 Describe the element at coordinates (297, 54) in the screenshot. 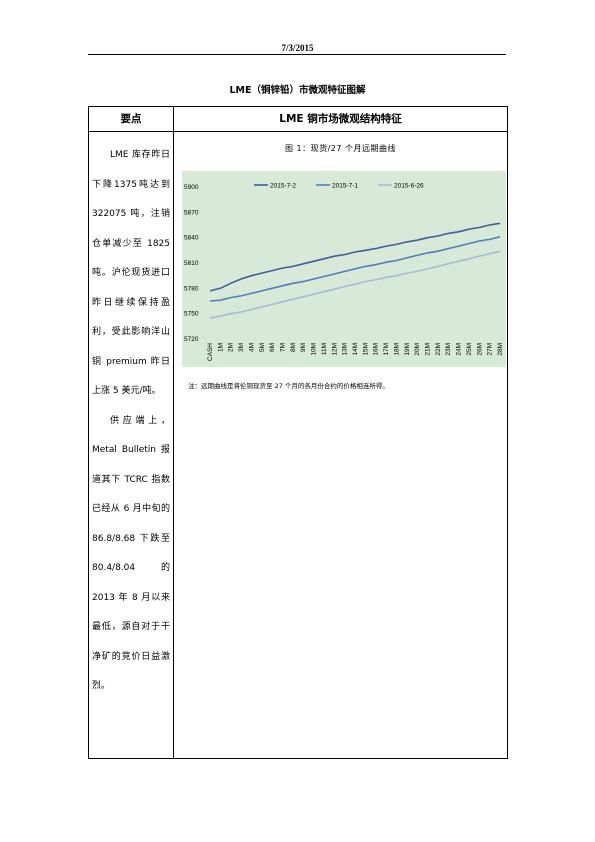

I see `header-rule` at that location.